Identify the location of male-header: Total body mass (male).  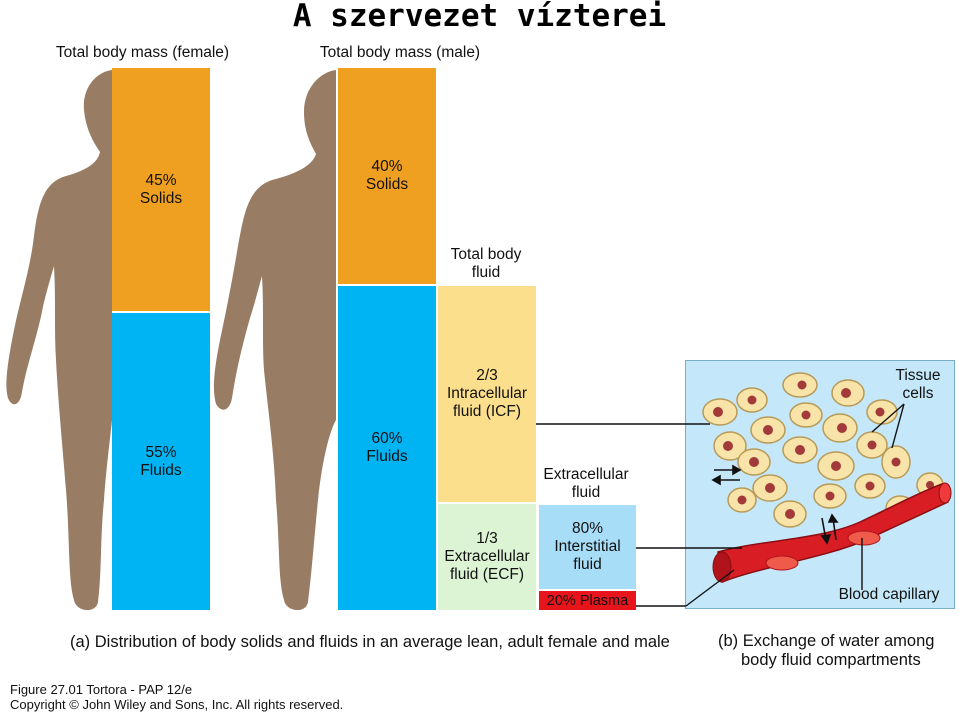
(400, 52).